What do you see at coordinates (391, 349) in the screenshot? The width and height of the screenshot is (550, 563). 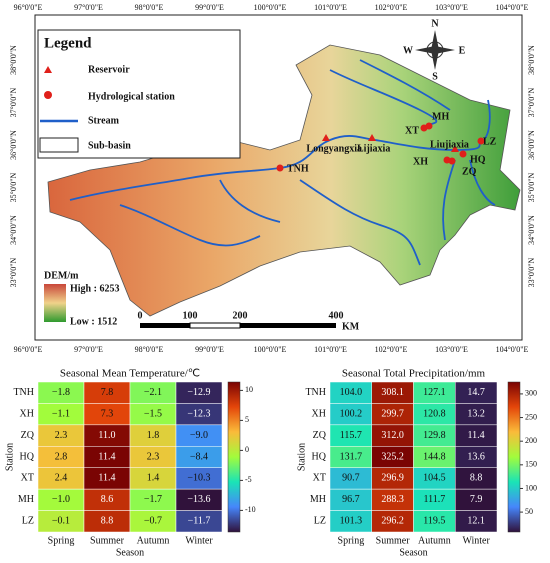 I see `lon-label: 102°0'0"E` at bounding box center [391, 349].